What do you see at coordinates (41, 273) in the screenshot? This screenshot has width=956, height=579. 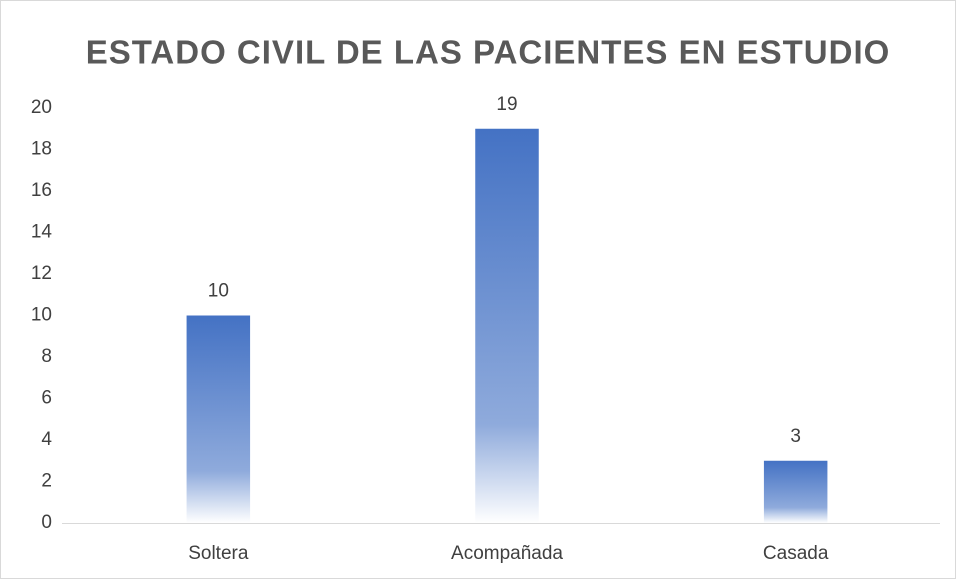 I see `y-tick-label: 12` at bounding box center [41, 273].